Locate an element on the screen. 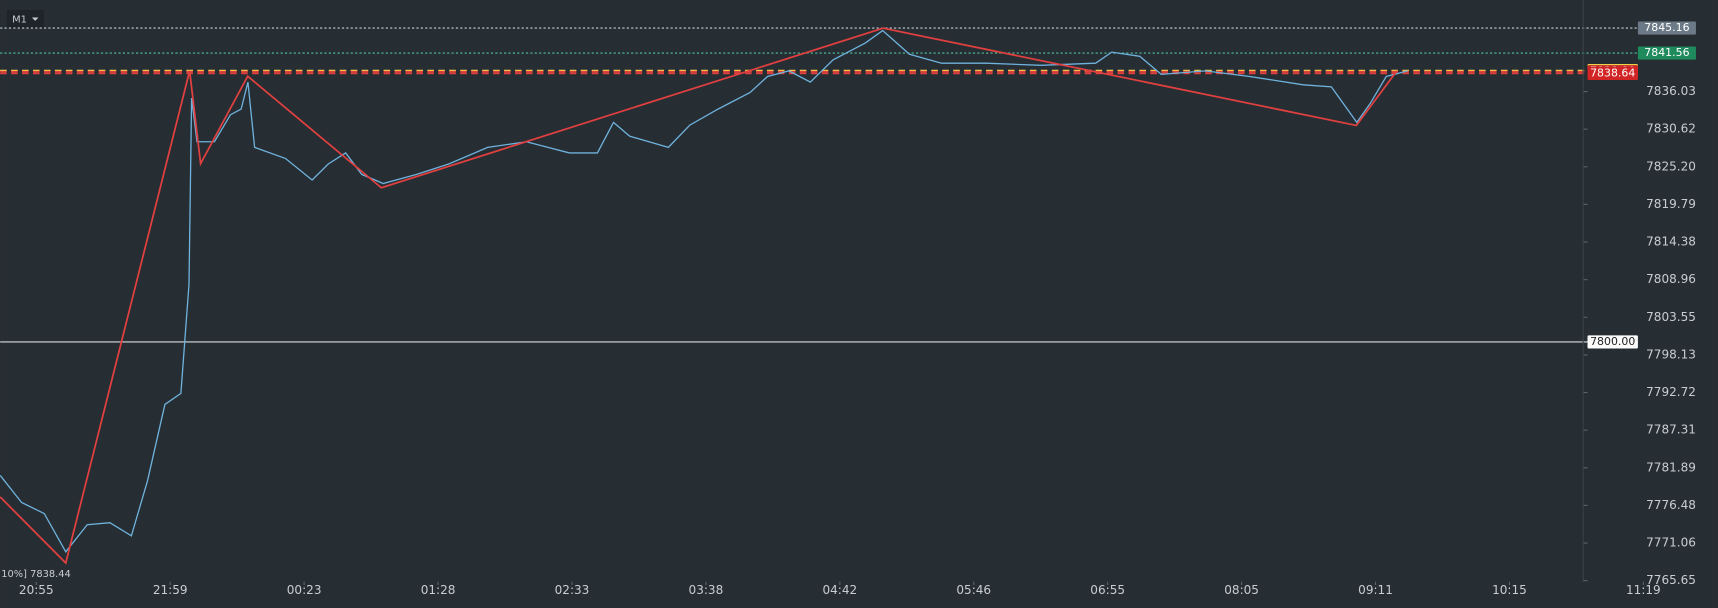 The image size is (1718, 608). x-tick-label: 09:11 is located at coordinates (1375, 590).